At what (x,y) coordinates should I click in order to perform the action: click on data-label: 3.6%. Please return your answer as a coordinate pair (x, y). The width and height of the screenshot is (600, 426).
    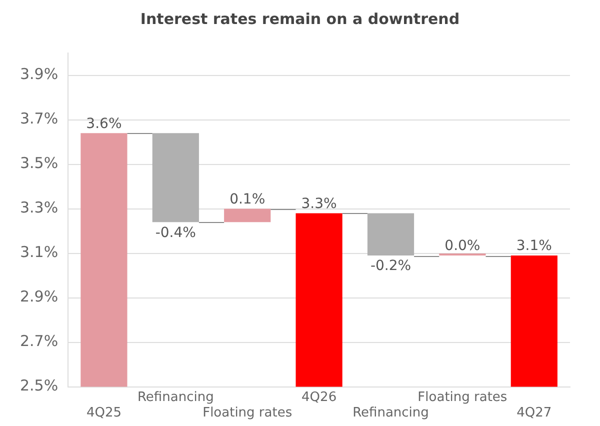
    Looking at the image, I should click on (104, 124).